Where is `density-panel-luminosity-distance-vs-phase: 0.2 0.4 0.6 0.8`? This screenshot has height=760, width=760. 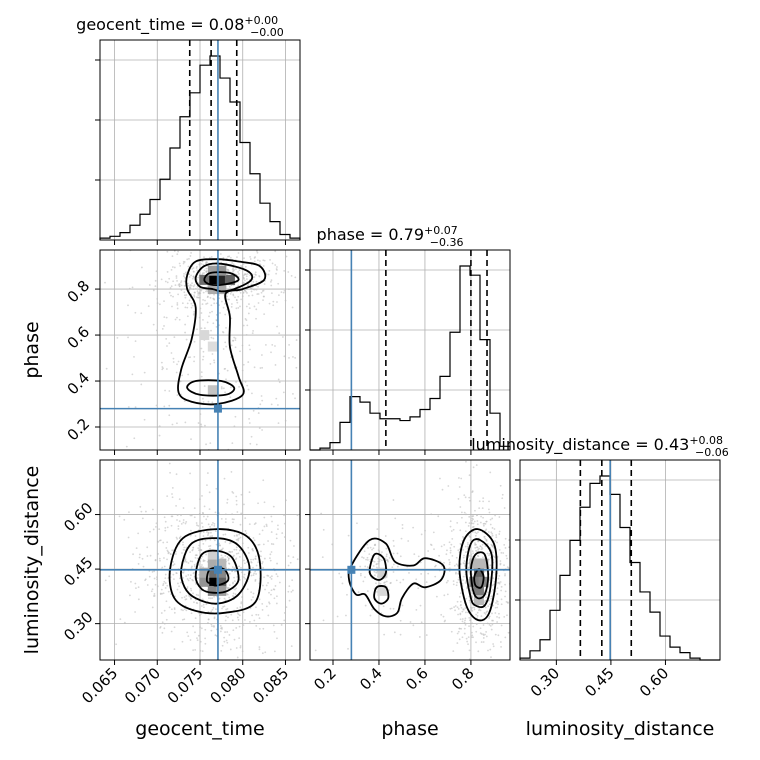
density-panel-luminosity-distance-vs-phase: 0.2 0.4 0.6 0.8 is located at coordinates (408, 576).